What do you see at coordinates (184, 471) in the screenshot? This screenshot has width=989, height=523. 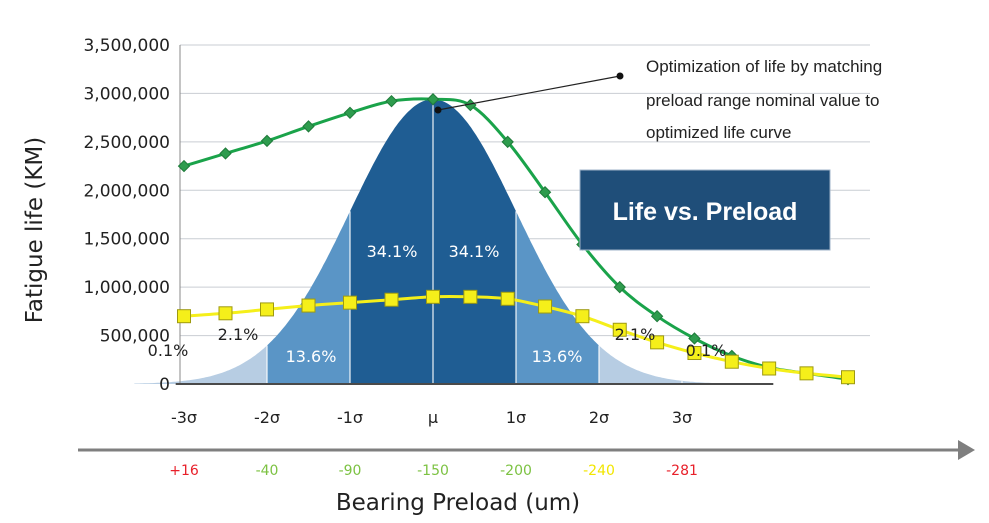 I see `preload-label: +16` at bounding box center [184, 471].